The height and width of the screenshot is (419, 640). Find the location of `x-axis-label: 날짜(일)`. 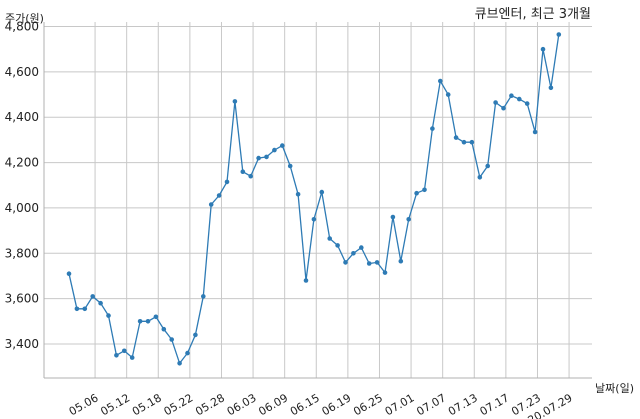

x-axis-label: 날짜(일) is located at coordinates (614, 388).